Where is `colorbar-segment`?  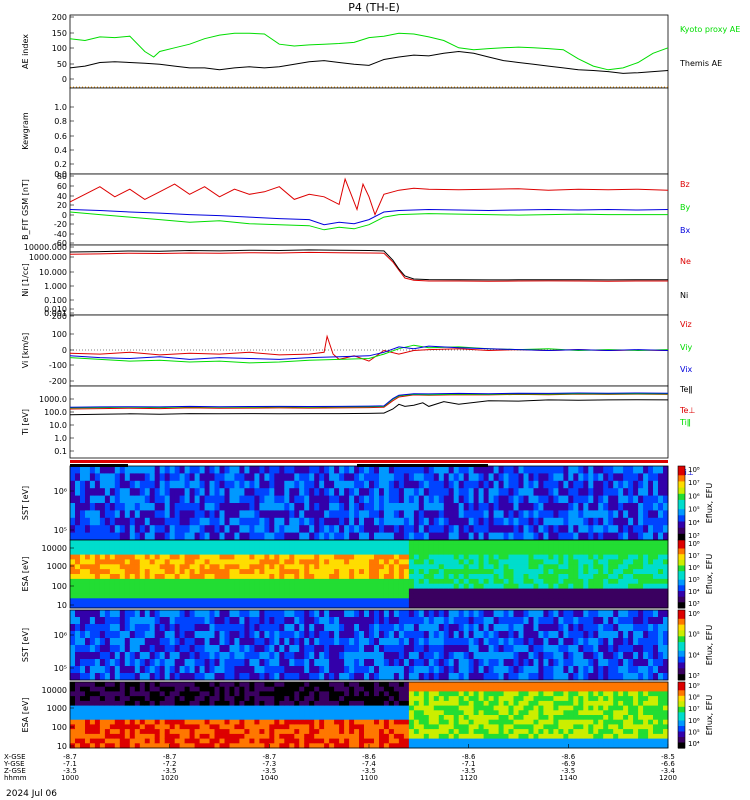
colorbar-segment is located at coordinates (681, 578).